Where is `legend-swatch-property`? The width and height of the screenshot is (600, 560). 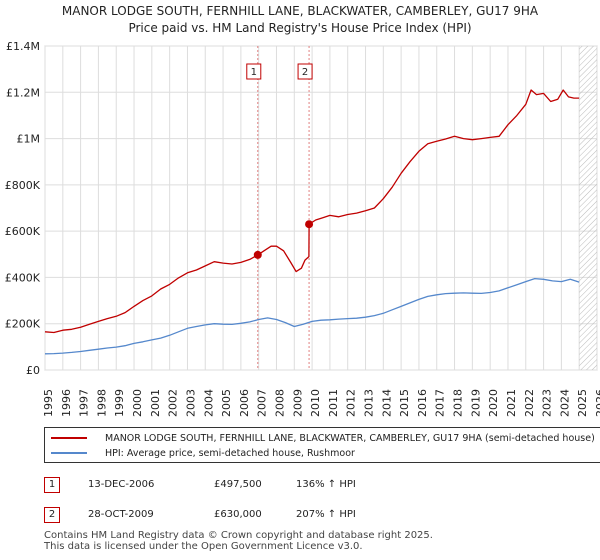
legend-swatch-property is located at coordinates (69, 438).